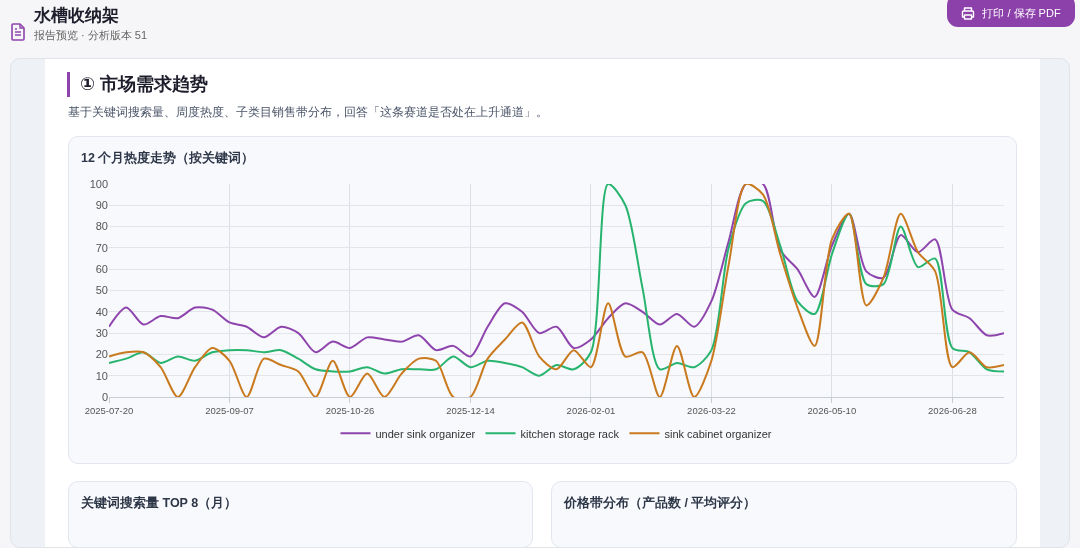 Image resolution: width=1080 pixels, height=548 pixels. What do you see at coordinates (660, 503) in the screenshot?
I see `text: 价格带分布（产品数 / 平均评分）` at bounding box center [660, 503].